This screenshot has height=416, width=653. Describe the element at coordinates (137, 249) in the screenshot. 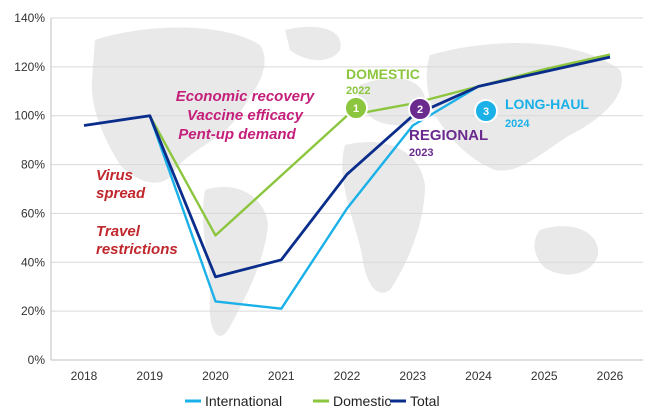

I see `annotation-text: restrictions` at that location.